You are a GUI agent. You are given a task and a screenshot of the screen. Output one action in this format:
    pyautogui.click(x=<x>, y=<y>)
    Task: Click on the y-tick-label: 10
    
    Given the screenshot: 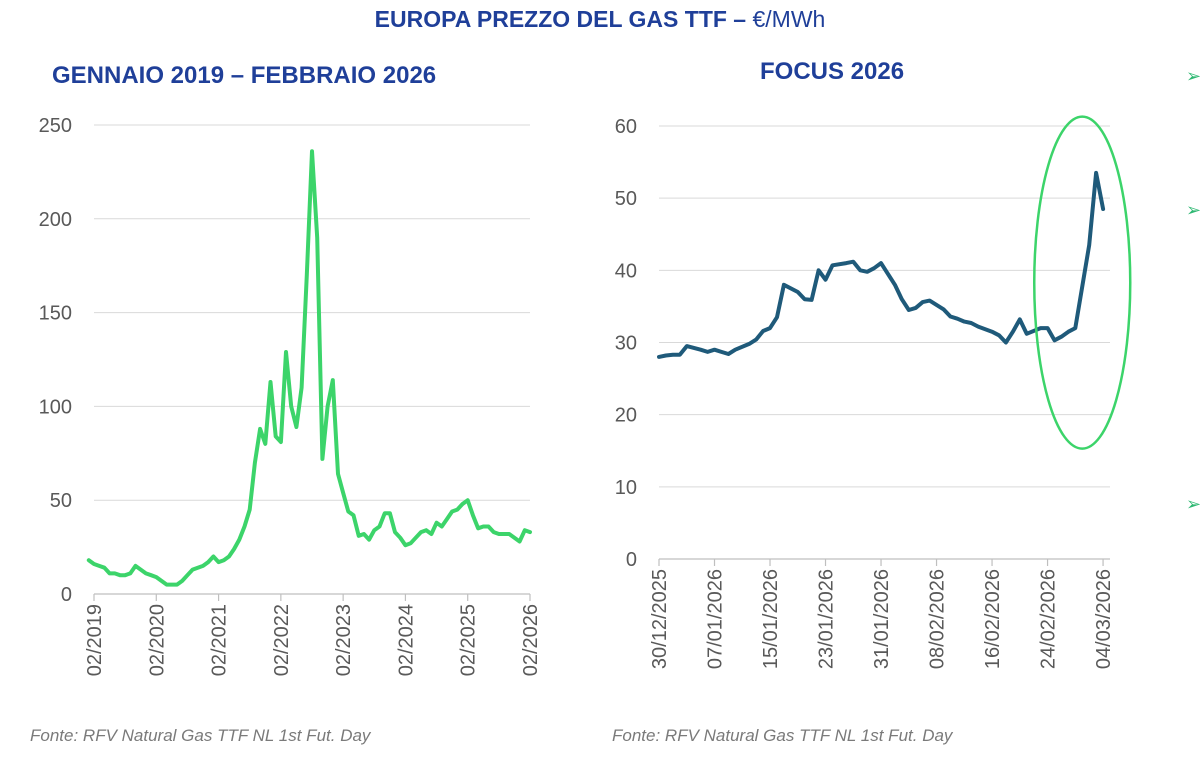 What is the action you would take?
    pyautogui.click(x=626, y=488)
    